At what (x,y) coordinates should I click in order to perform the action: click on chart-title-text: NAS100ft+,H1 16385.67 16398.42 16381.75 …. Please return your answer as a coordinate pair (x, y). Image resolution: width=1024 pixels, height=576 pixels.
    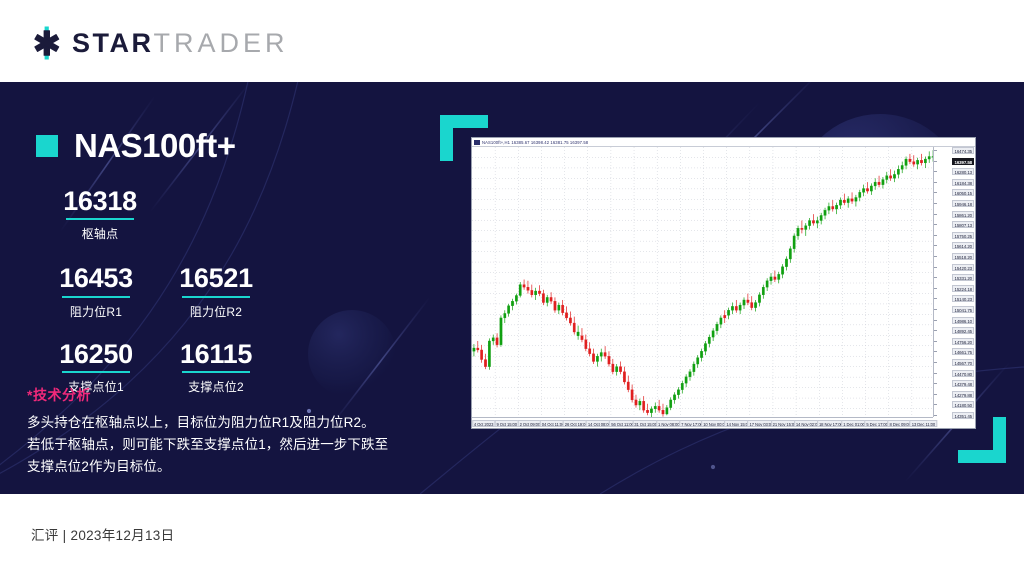
    Looking at the image, I should click on (535, 142).